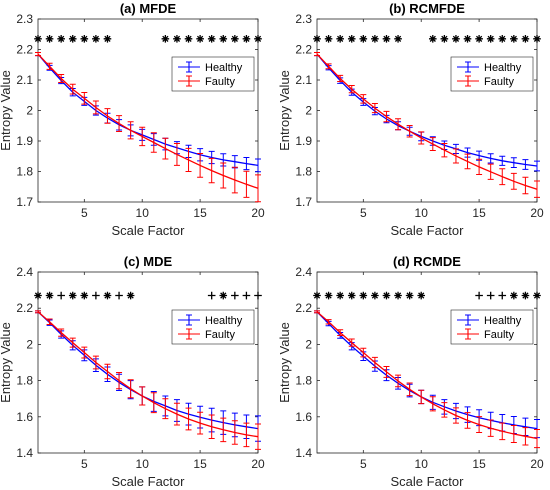 The image size is (550, 490). I want to click on y-tick-label: 2.1, so click(24, 80).